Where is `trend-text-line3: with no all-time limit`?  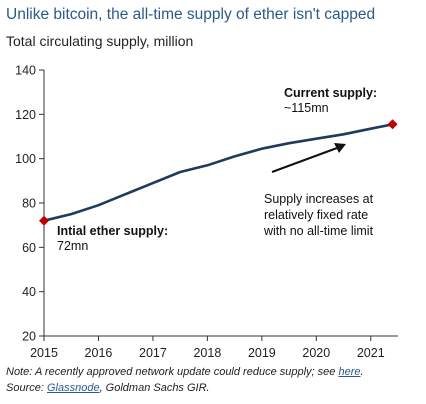
trend-text-line3: with no all-time limit is located at coordinates (318, 231).